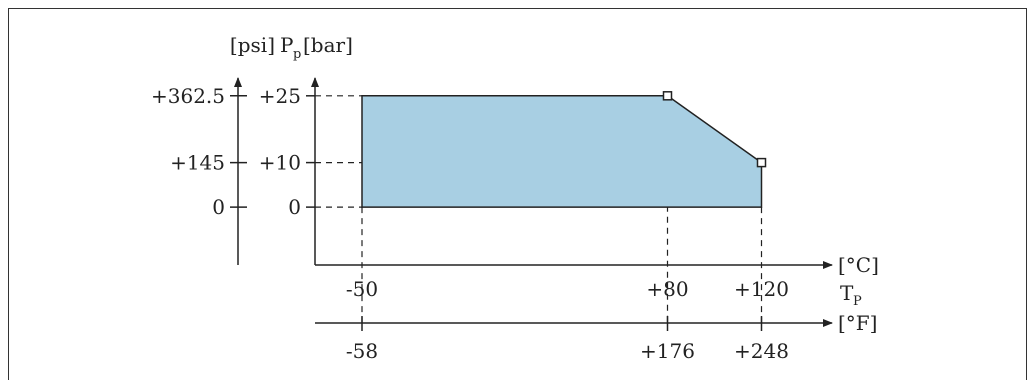 This screenshot has width=1027, height=380. What do you see at coordinates (280, 163) in the screenshot?
I see `bar-tick-label-1: +10` at bounding box center [280, 163].